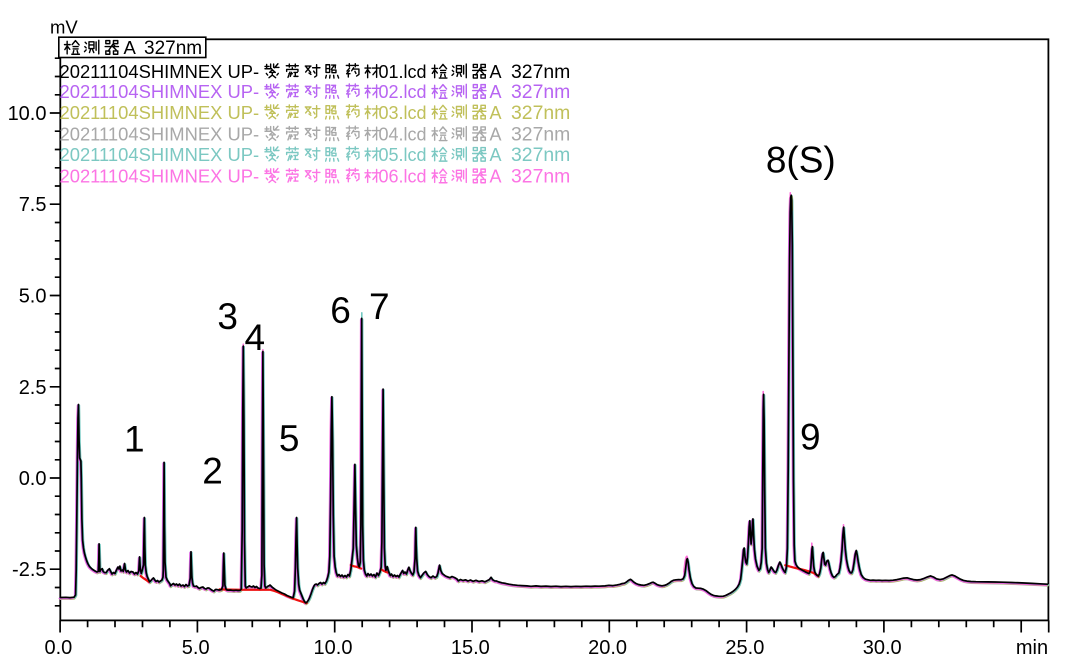  What do you see at coordinates (379, 306) in the screenshot?
I see `svg-text: 7` at bounding box center [379, 306].